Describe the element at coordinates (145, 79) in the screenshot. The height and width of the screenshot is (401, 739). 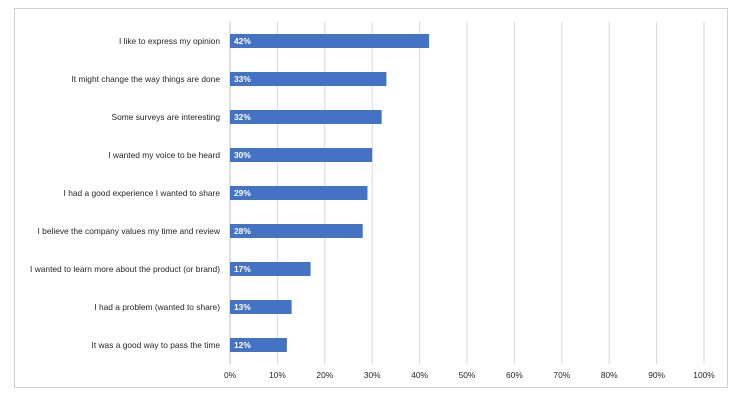
I see `category-label: It might change the way things are done` at that location.